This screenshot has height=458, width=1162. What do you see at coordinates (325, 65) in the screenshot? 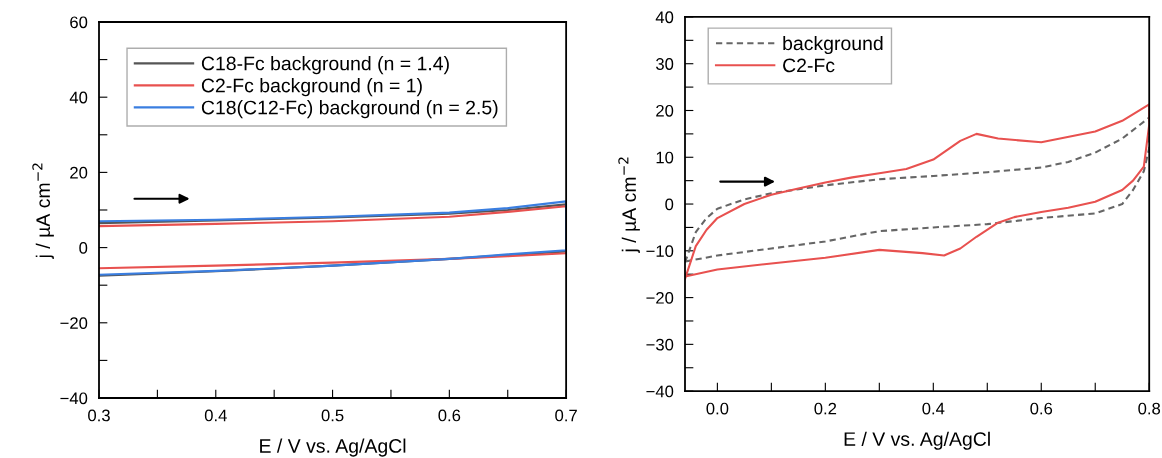
I see `legend-label: C18-Fc background (n = 1.4)` at bounding box center [325, 65].